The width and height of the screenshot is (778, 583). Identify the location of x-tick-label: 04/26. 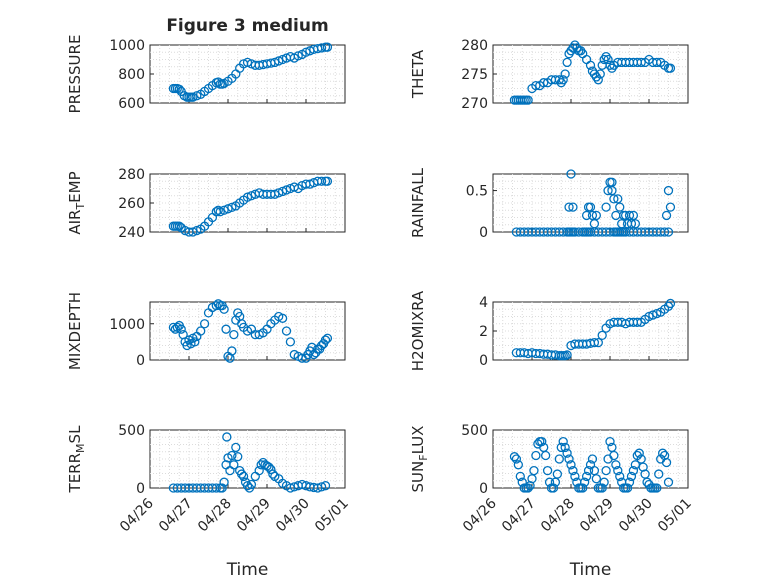
(137, 515).